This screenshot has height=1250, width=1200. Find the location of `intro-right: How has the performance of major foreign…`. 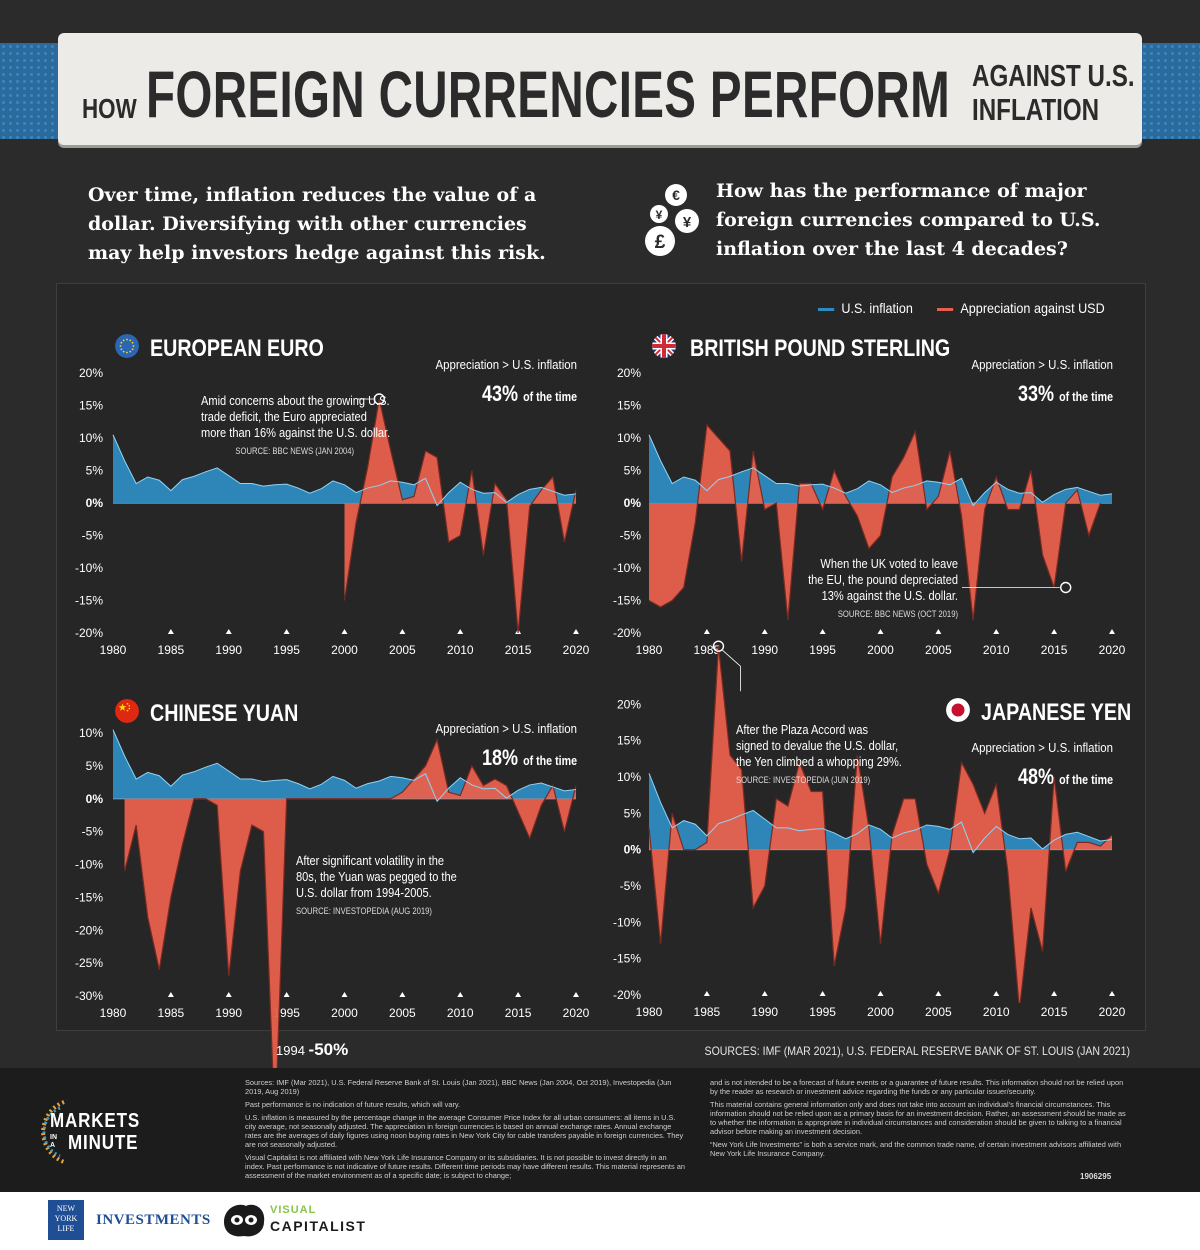

intro-right: How has the performance of major foreign… is located at coordinates (908, 220).